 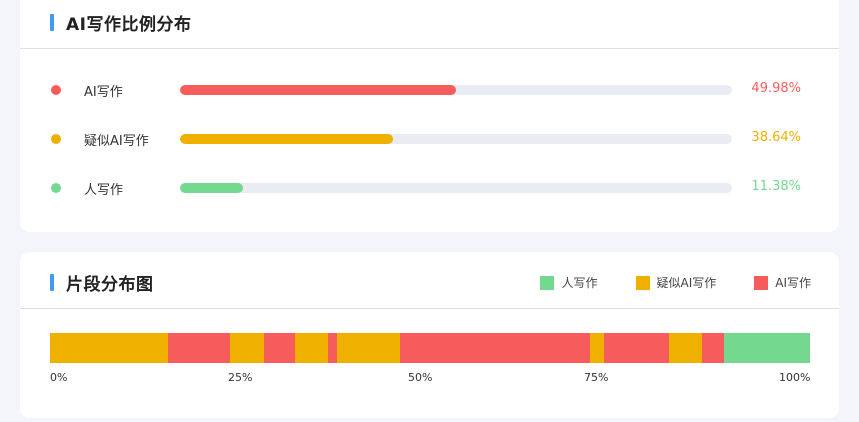 I want to click on legend-item-ai: AI写作, so click(x=782, y=282).